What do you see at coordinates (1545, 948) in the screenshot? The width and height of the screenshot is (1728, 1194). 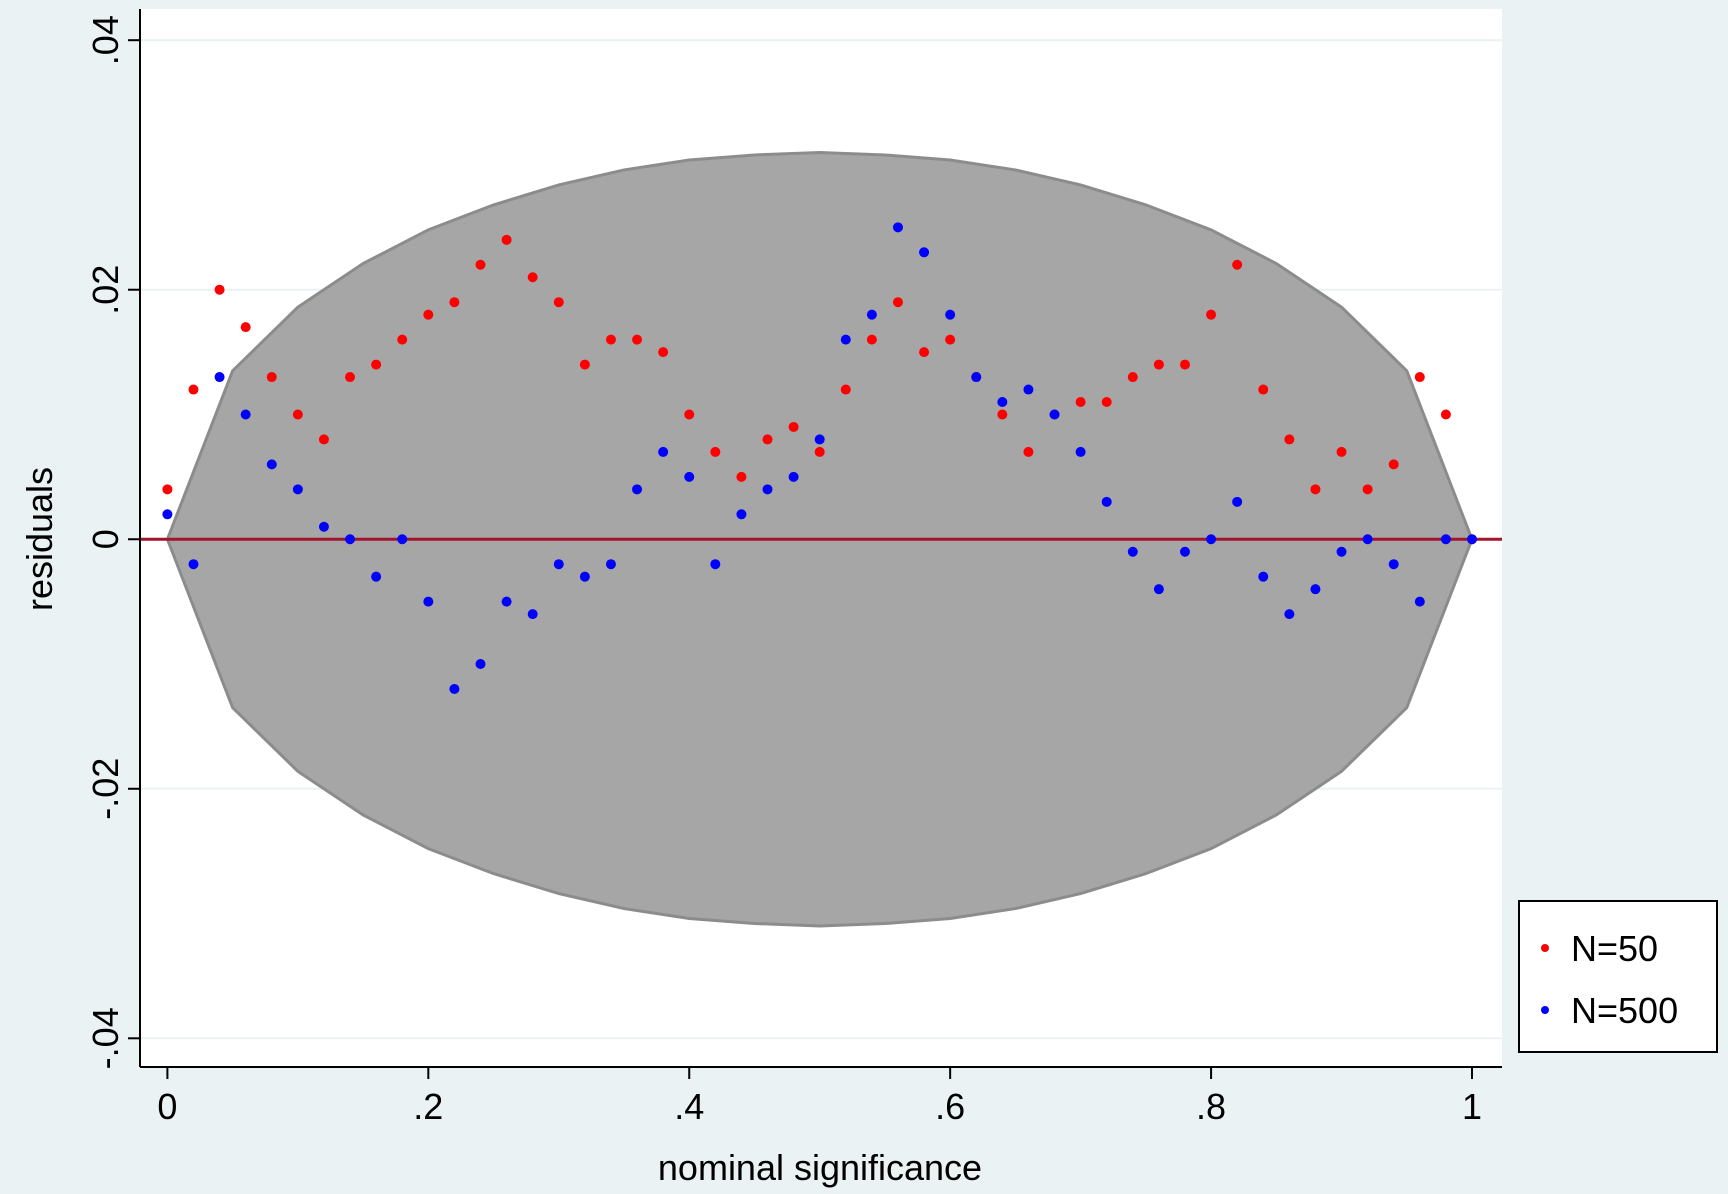 I see `legend-marker` at bounding box center [1545, 948].